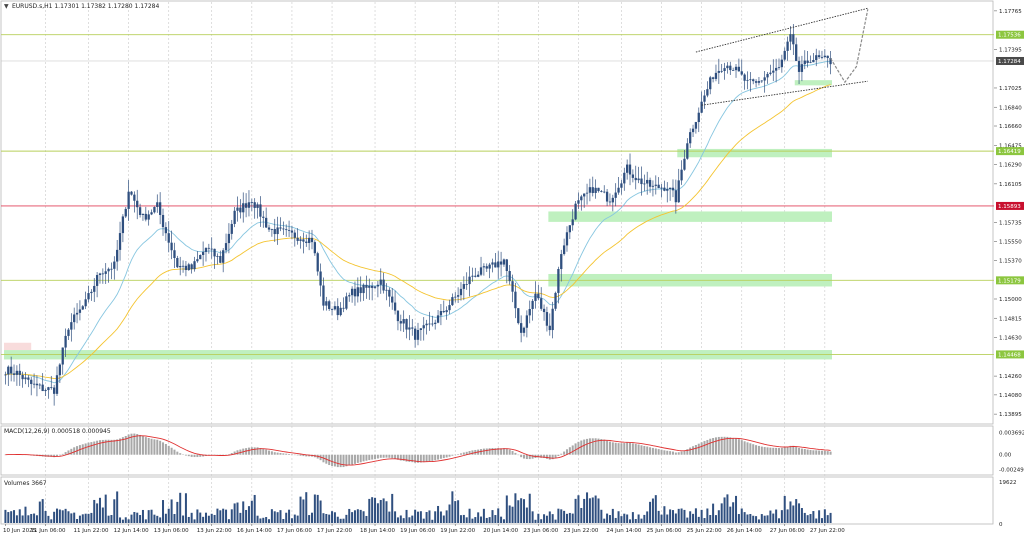  What do you see at coordinates (6, 6) in the screenshot?
I see `symbol-menu-icon: ▼` at bounding box center [6, 6].